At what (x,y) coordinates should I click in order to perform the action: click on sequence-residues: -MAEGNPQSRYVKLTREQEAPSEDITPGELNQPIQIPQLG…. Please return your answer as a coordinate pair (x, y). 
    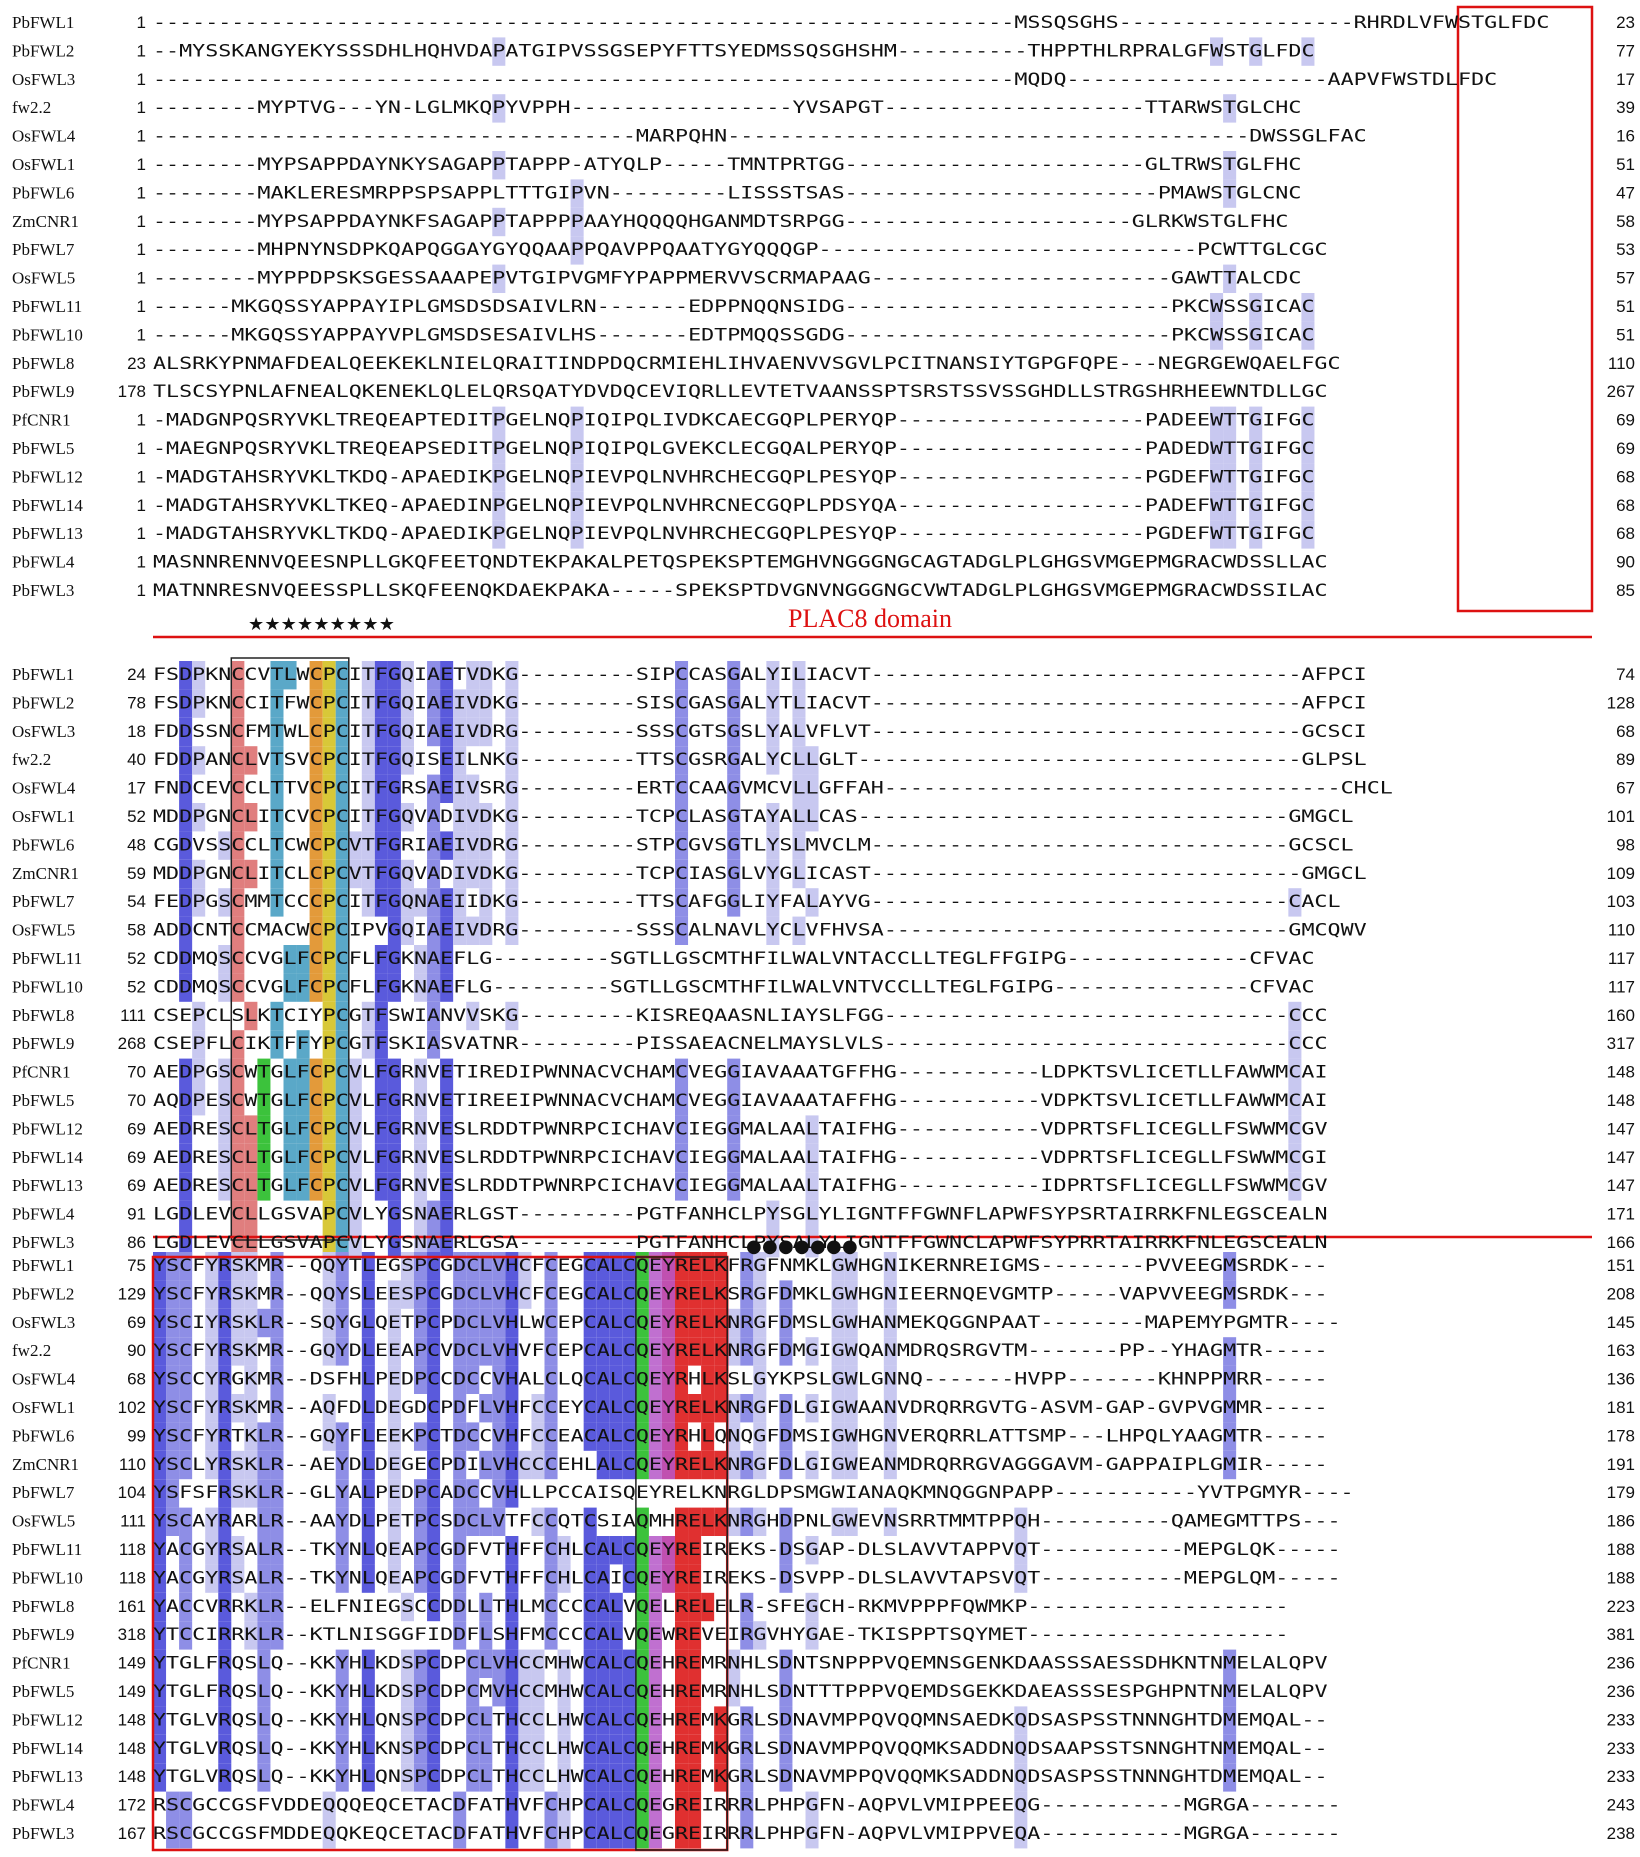
    Looking at the image, I should click on (734, 449).